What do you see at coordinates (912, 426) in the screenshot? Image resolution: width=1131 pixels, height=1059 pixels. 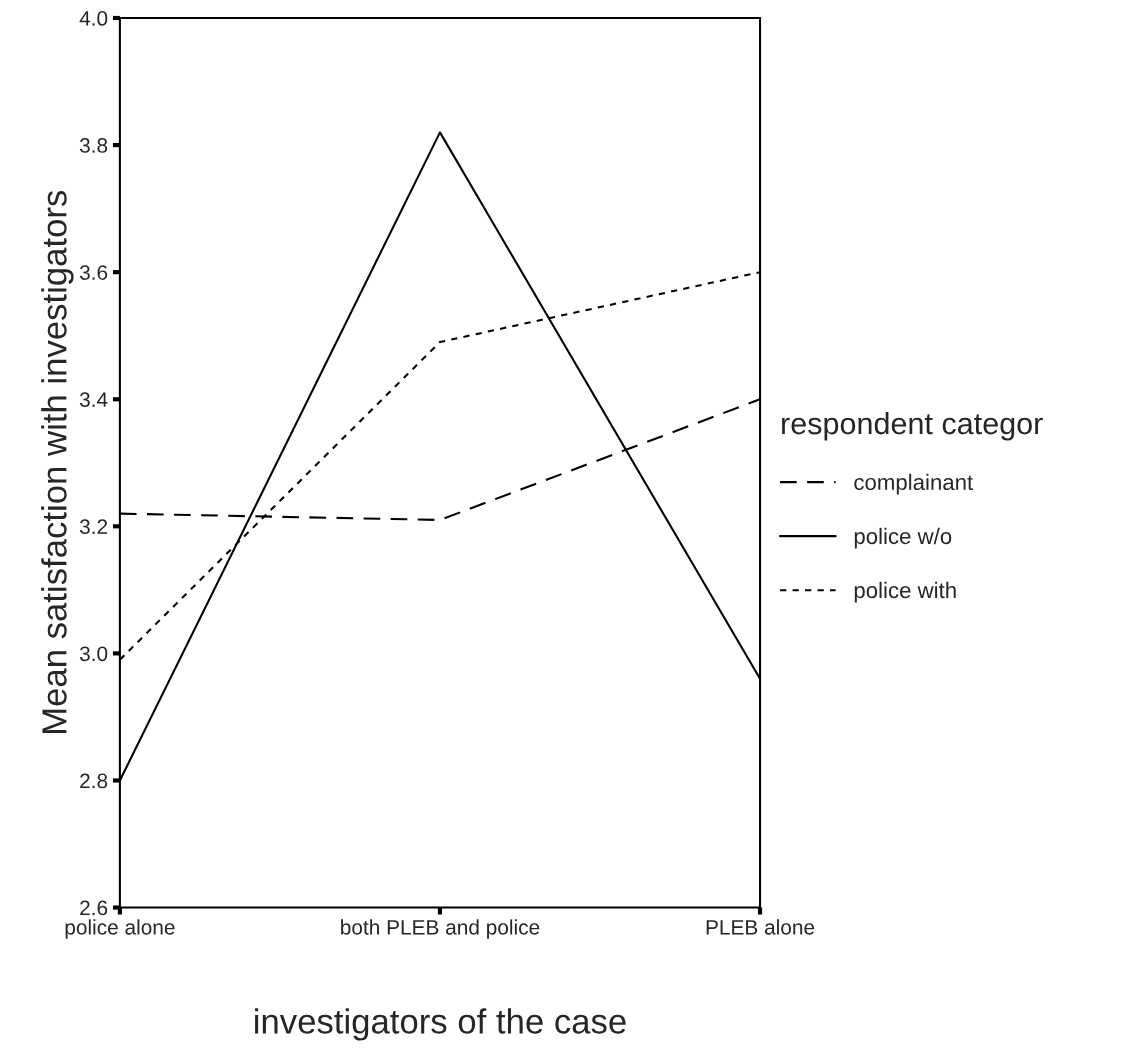 I see `legend-title: respondent categor` at bounding box center [912, 426].